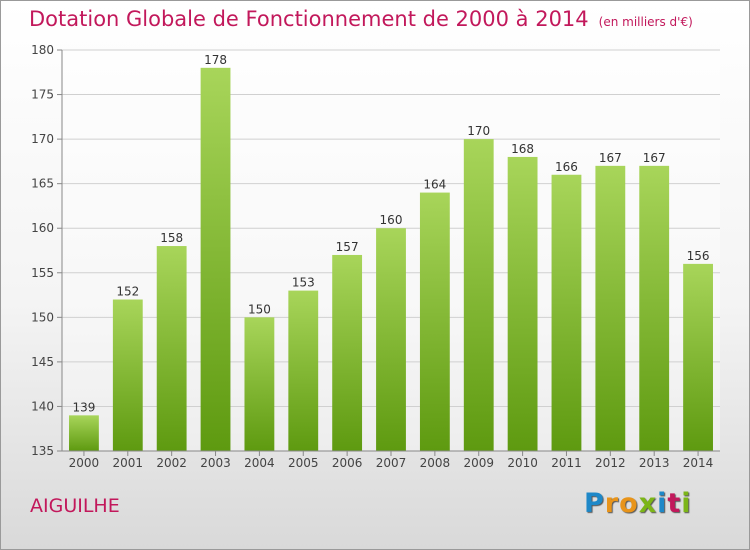  Describe the element at coordinates (391, 339) in the screenshot. I see `bar-2007` at that location.